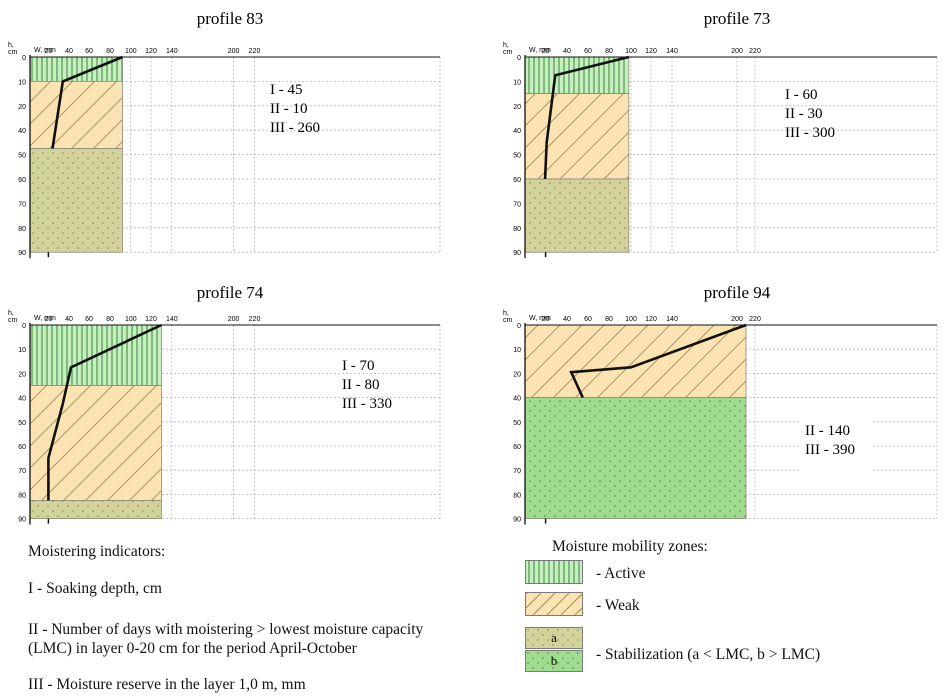 The width and height of the screenshot is (947, 700). Describe the element at coordinates (230, 292) in the screenshot. I see `profile-title: profile 74` at that location.